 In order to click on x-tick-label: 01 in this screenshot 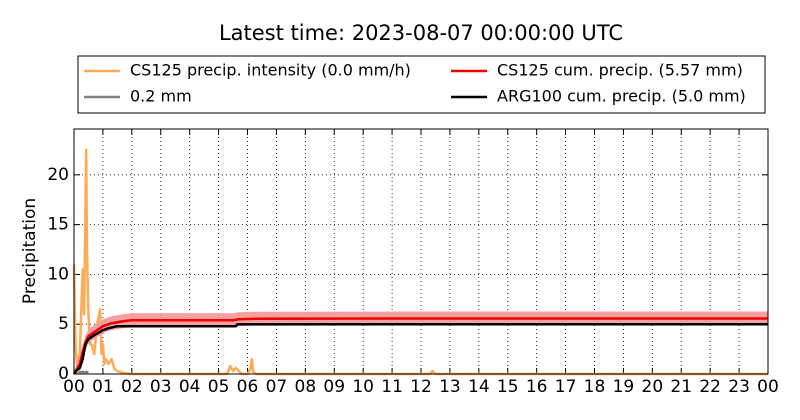, I will do `click(103, 387)`.